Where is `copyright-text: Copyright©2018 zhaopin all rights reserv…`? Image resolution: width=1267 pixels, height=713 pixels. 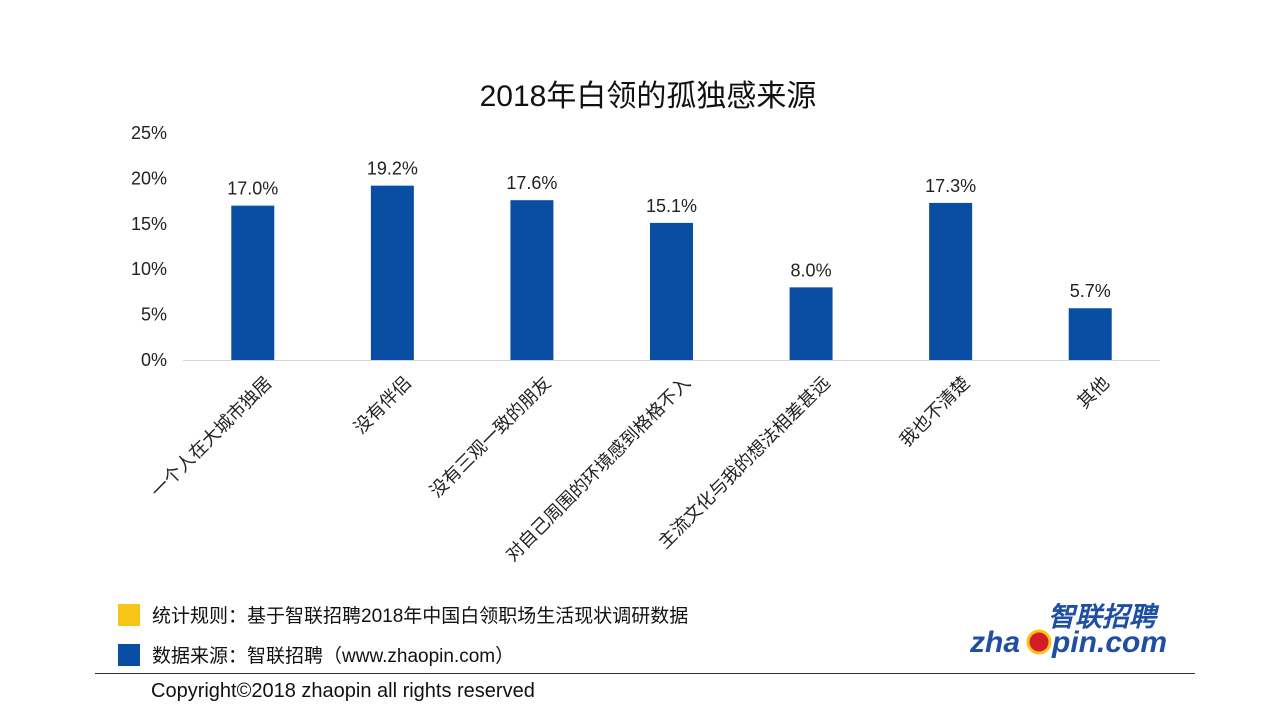
copyright-text: Copyright©2018 zhaopin all rights reserv… is located at coordinates (343, 691).